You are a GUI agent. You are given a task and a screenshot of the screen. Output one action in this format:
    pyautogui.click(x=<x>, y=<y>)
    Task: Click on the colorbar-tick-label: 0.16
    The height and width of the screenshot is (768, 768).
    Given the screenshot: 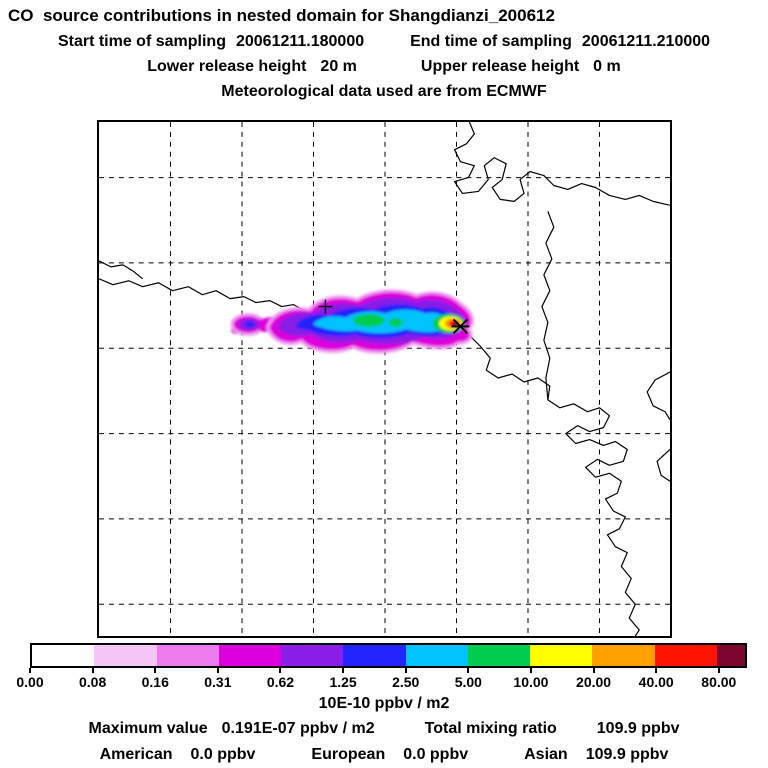 What is the action you would take?
    pyautogui.click(x=155, y=682)
    